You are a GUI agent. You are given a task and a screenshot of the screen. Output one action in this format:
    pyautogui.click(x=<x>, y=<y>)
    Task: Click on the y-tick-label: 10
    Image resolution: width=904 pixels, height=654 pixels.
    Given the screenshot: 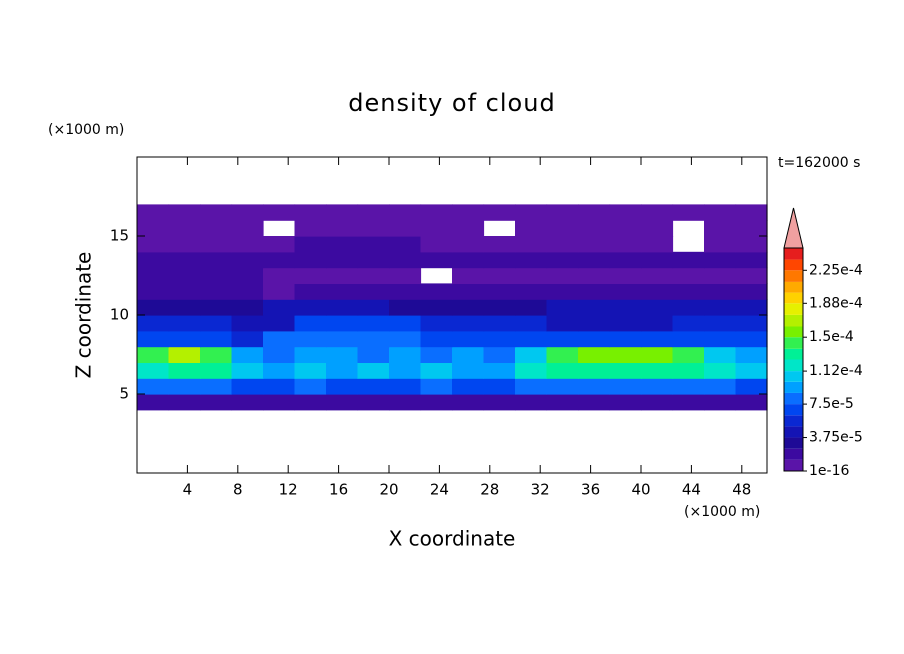 What is the action you would take?
    pyautogui.click(x=119, y=315)
    